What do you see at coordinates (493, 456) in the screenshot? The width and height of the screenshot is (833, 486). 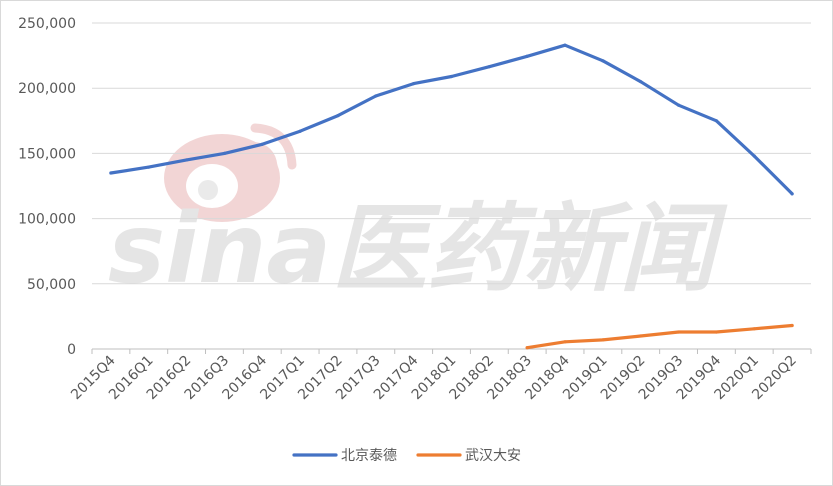 I see `legend-label: 武汉大安` at bounding box center [493, 456].